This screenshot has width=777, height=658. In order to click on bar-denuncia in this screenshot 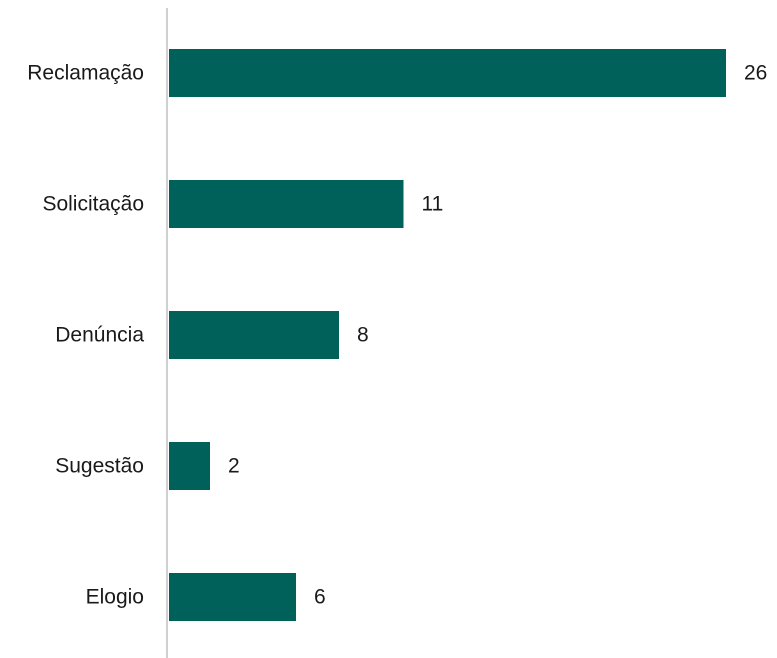, I will do `click(254, 335)`.